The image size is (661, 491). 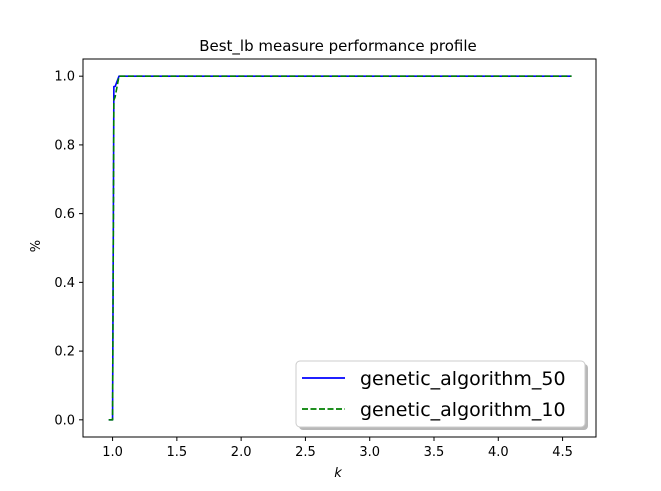 What do you see at coordinates (338, 473) in the screenshot?
I see `x-axis-label: k` at bounding box center [338, 473].